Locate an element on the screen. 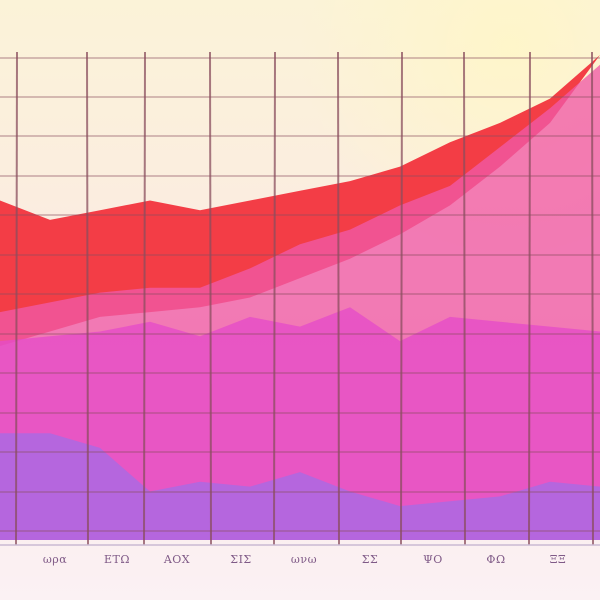 The height and width of the screenshot is (600, 600). x-tick-label-9: ΞΞ is located at coordinates (558, 559).